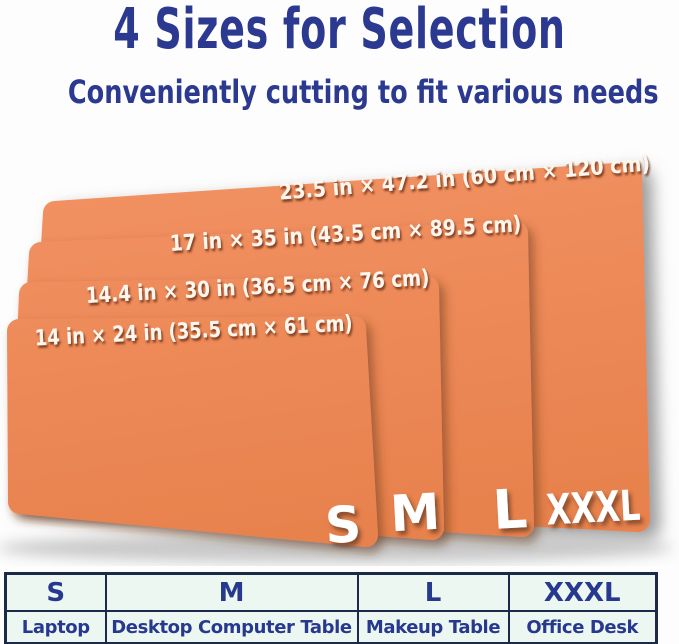 Image resolution: width=679 pixels, height=644 pixels. Describe the element at coordinates (510, 509) in the screenshot. I see `mat-size-letter-l: L` at that location.